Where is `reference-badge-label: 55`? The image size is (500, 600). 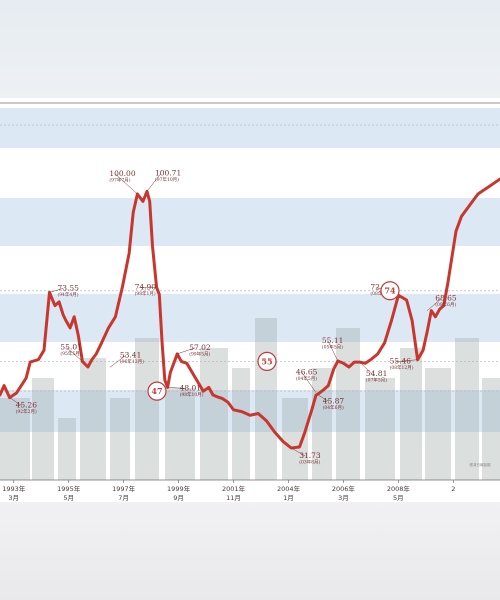
reference-badge-label: 55 is located at coordinates (266, 361).